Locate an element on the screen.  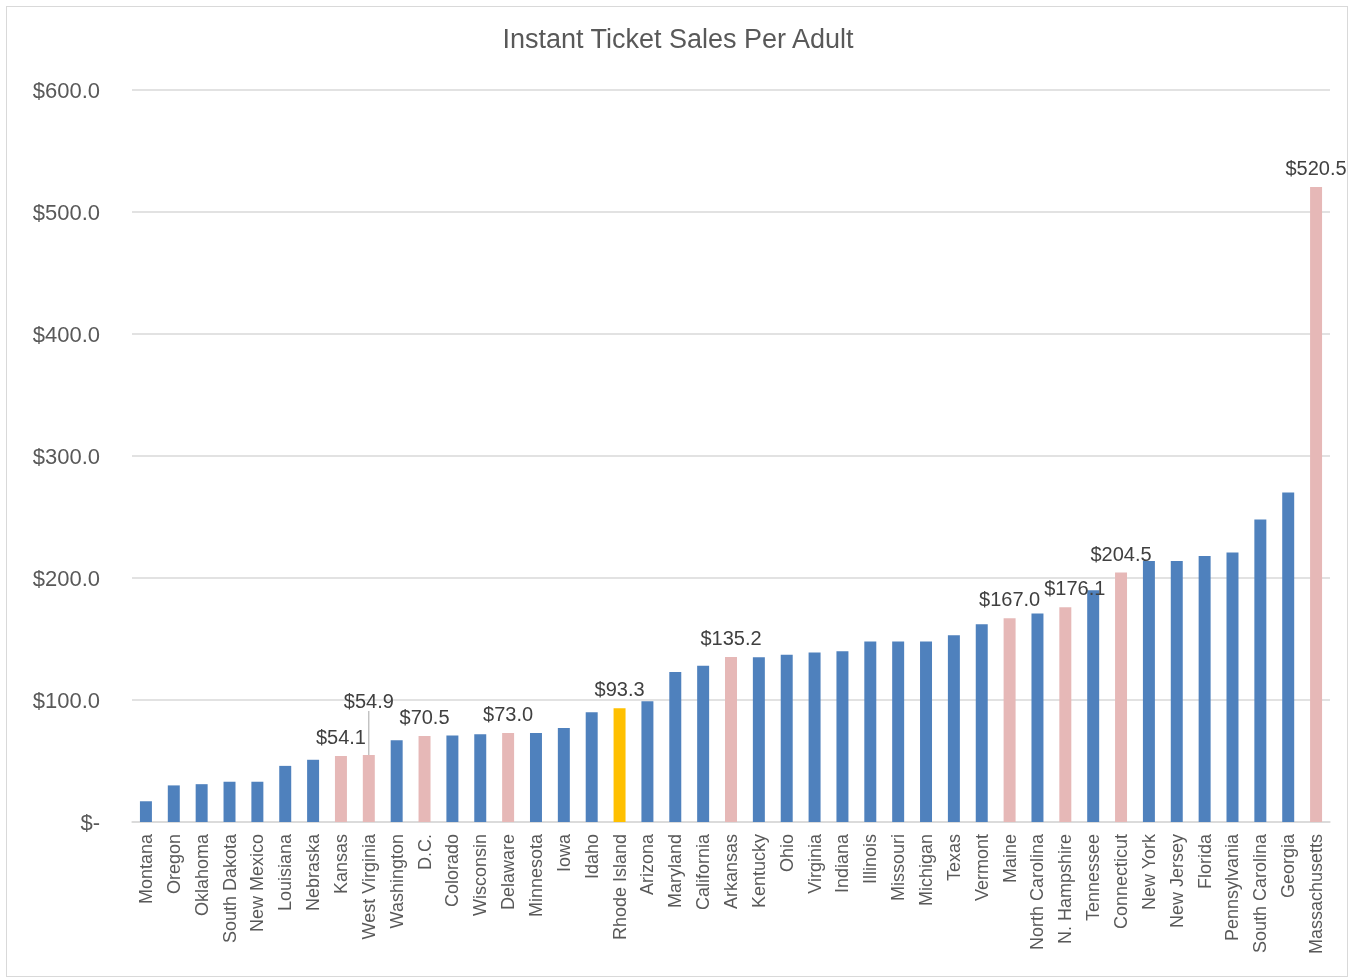
x-tick-label: Louisiana is located at coordinates (285, 872).